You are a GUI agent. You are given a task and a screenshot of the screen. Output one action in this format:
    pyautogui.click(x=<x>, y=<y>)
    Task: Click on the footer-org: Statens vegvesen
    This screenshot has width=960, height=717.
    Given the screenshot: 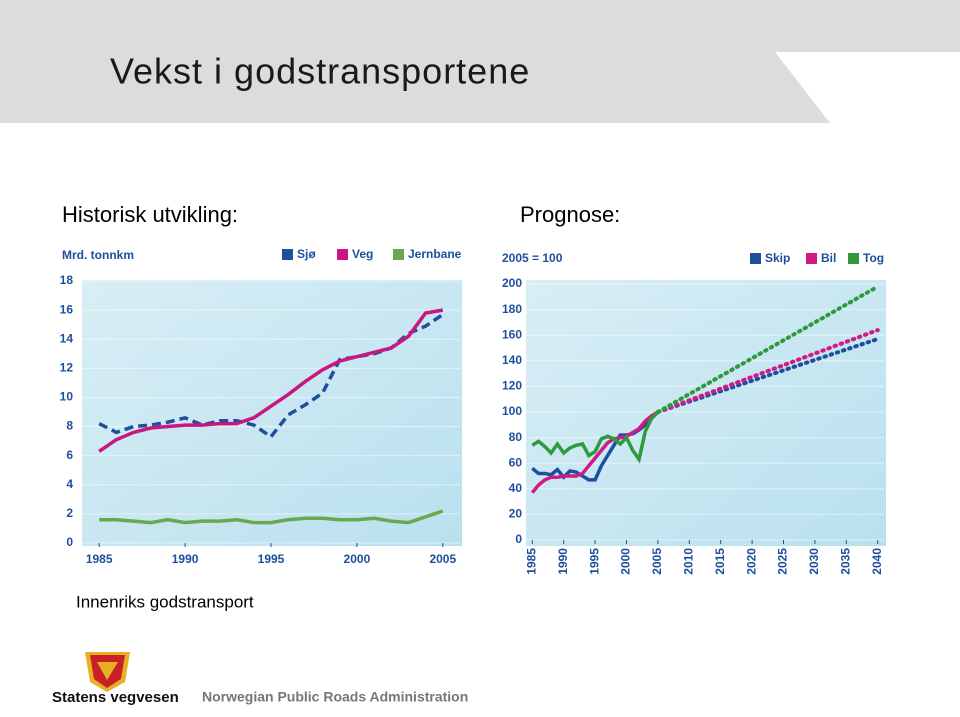 What is the action you would take?
    pyautogui.click(x=115, y=697)
    